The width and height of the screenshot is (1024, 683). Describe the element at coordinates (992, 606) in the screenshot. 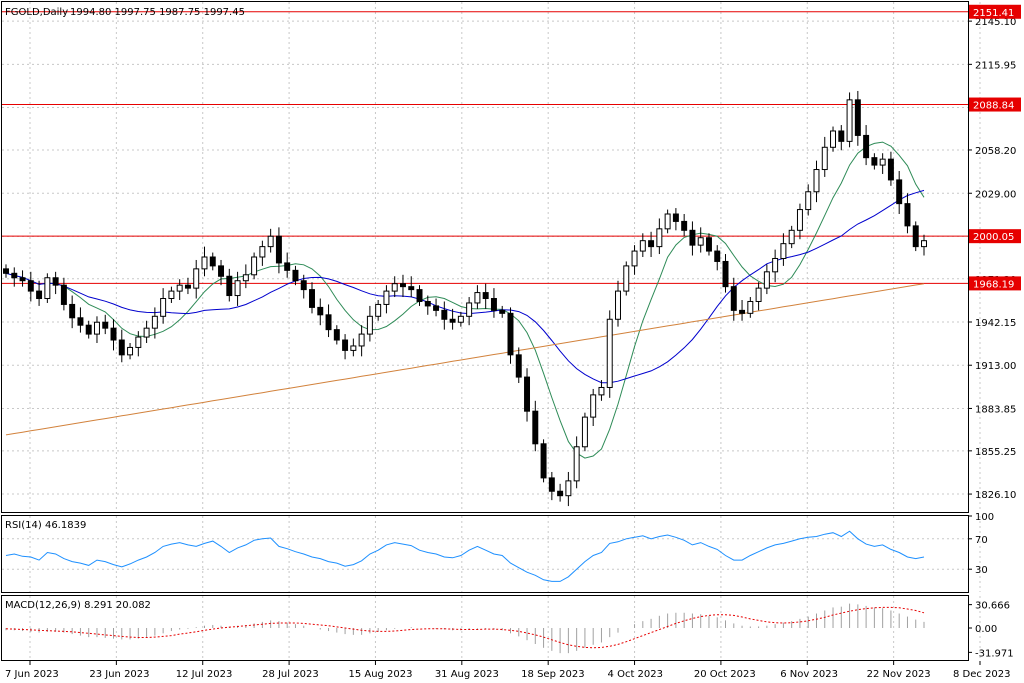

I see `macd-tick-label: 30.666` at that location.